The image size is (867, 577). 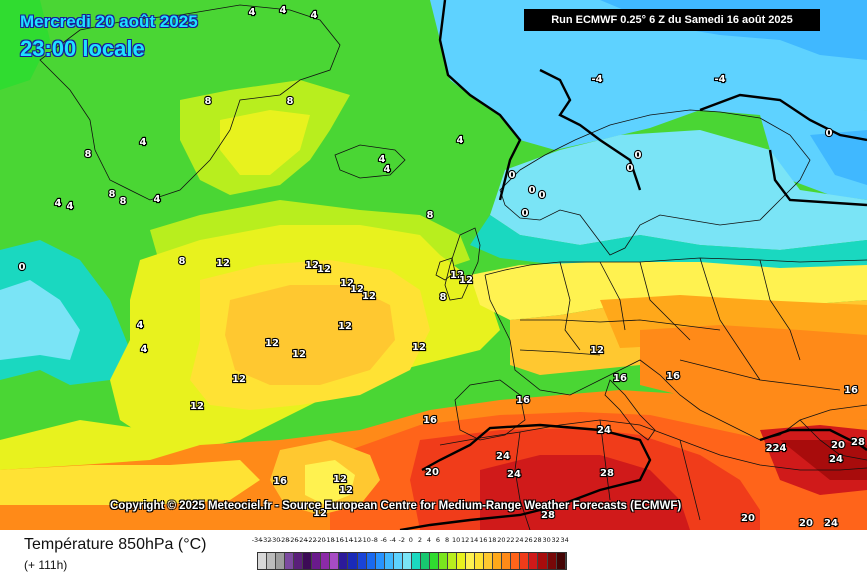 I want to click on legend-tick-label: -34, so click(x=257, y=540).